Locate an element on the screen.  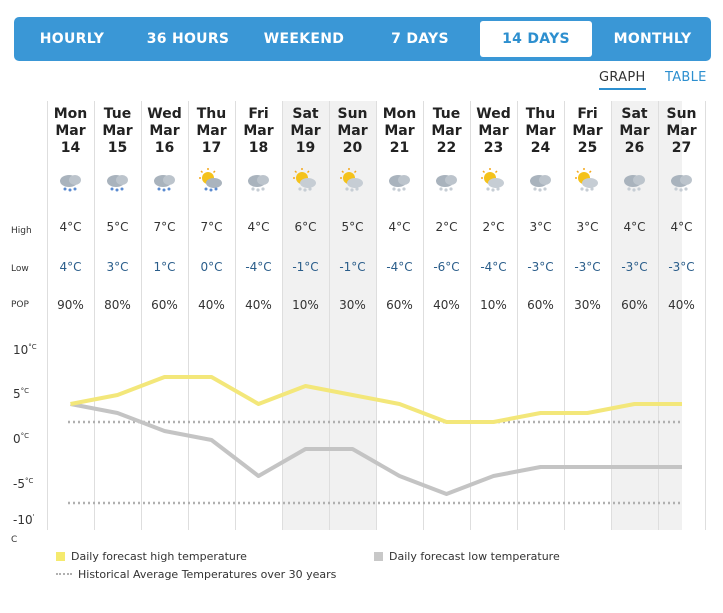
high-temperature-line is located at coordinates (377, 399).